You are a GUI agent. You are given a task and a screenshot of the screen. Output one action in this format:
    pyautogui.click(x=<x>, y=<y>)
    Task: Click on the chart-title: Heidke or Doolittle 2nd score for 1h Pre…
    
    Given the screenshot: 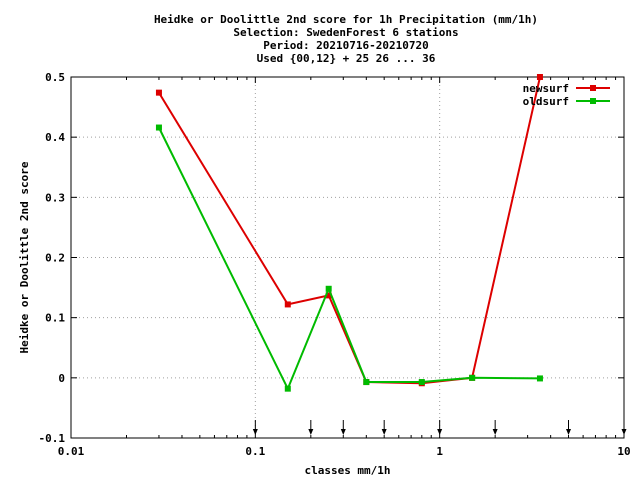 What is the action you would take?
    pyautogui.click(x=346, y=39)
    